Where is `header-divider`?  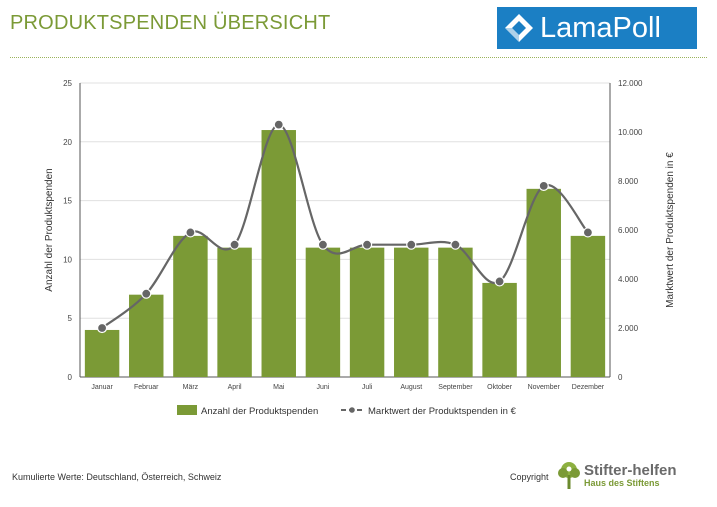 header-divider is located at coordinates (358, 57).